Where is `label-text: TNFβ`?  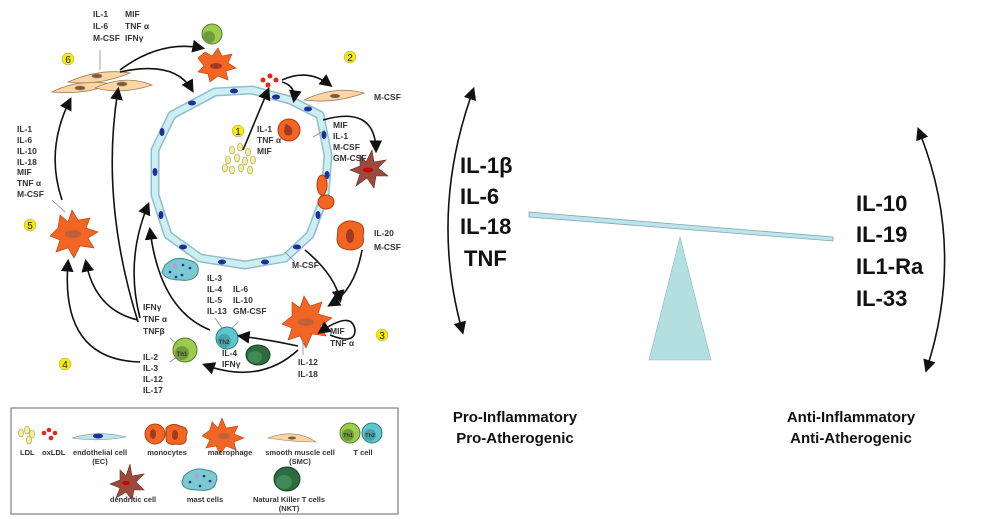
label-text: TNFβ is located at coordinates (154, 331).